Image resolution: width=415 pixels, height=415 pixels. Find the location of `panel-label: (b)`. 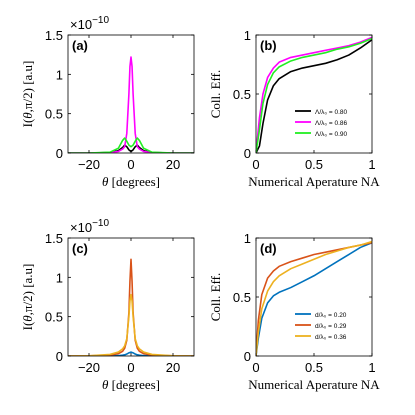

panel-label: (b) is located at coordinates (268, 45).